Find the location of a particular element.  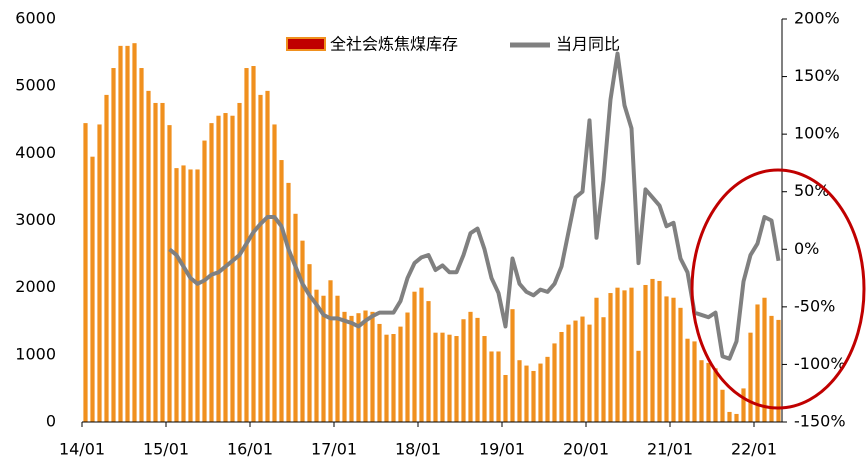

y2-tick-label: 50% is located at coordinates (812, 190).